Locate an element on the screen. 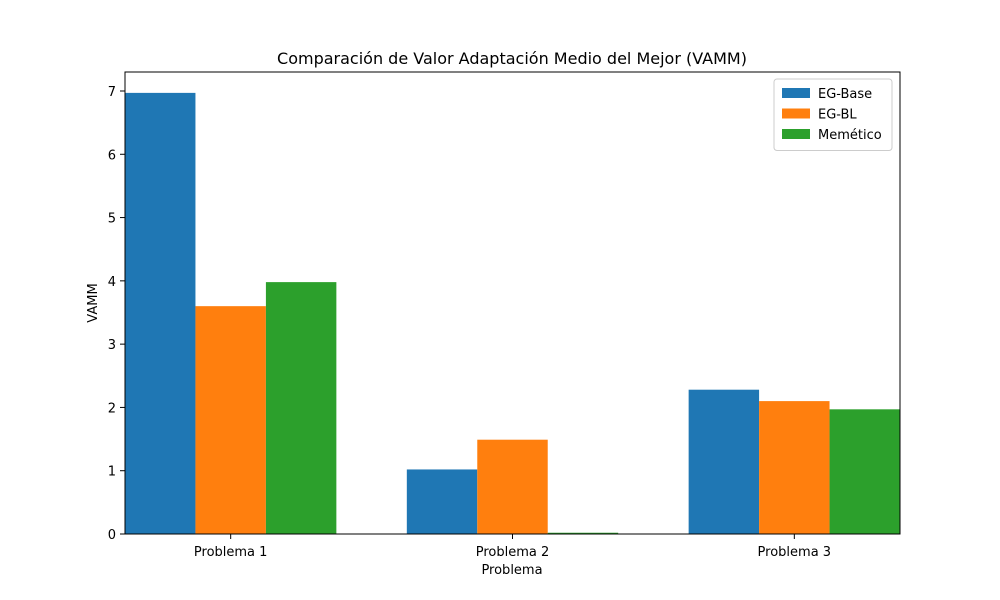 This screenshot has height=600, width=1000. legend: EG-Base EG-BL Memético is located at coordinates (833, 114).